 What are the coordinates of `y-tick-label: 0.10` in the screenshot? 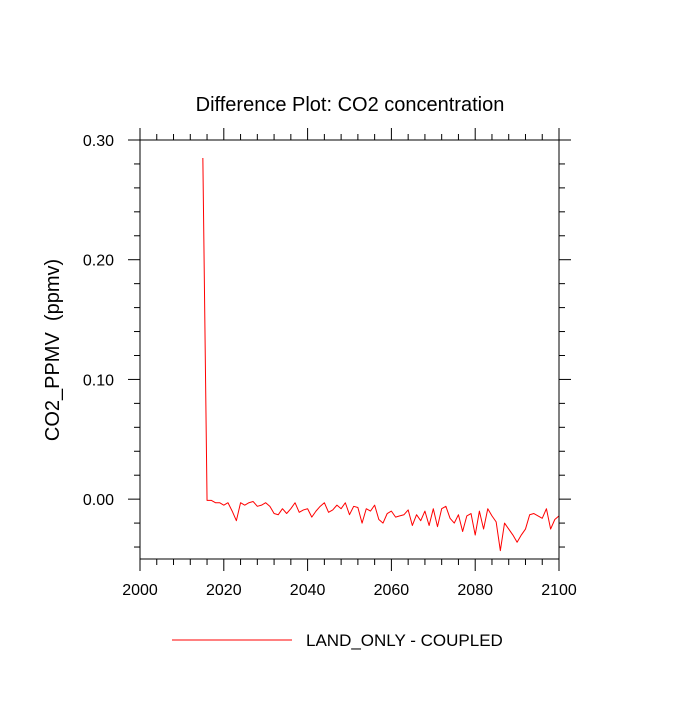 It's located at (98, 380).